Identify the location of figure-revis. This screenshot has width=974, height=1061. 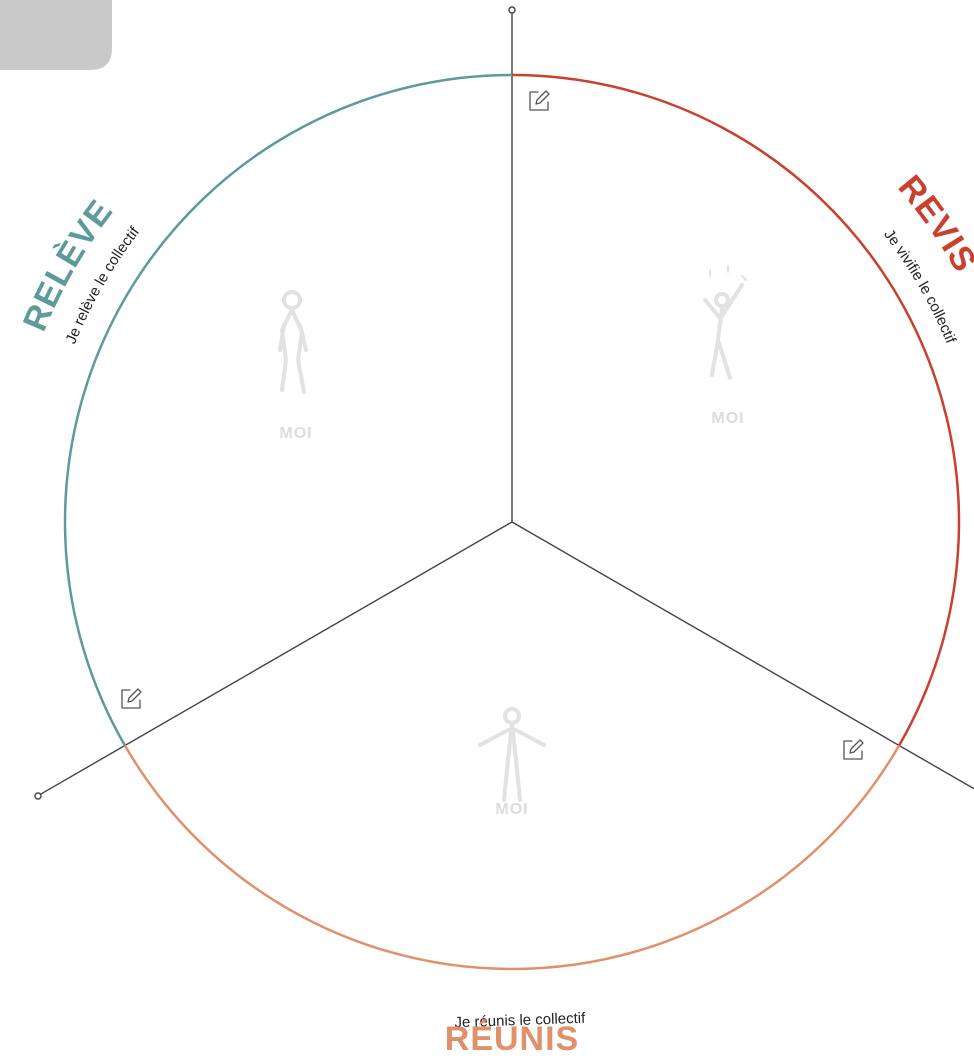
(725, 322).